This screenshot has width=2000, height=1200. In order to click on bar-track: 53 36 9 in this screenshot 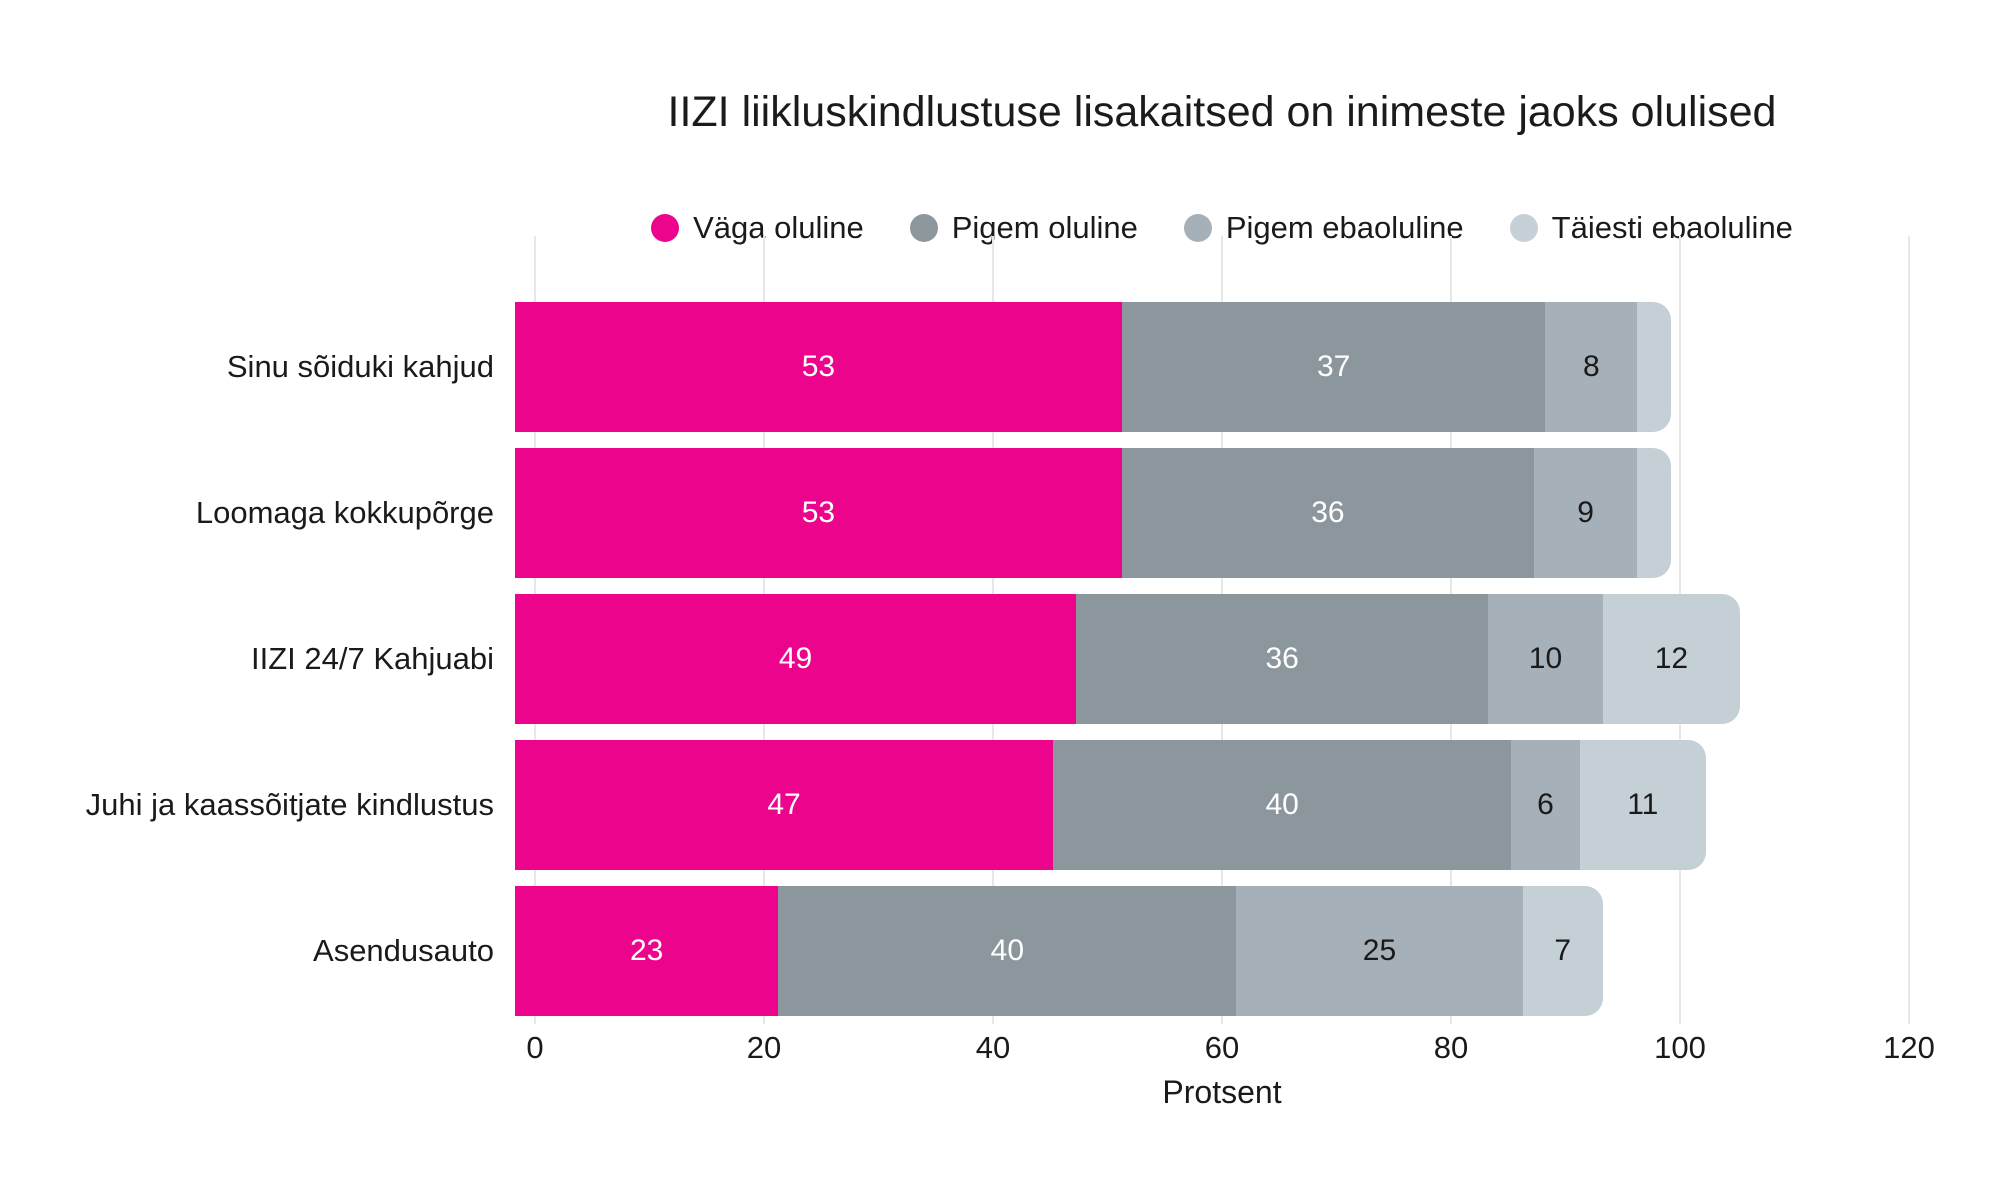, I will do `click(1202, 513)`.